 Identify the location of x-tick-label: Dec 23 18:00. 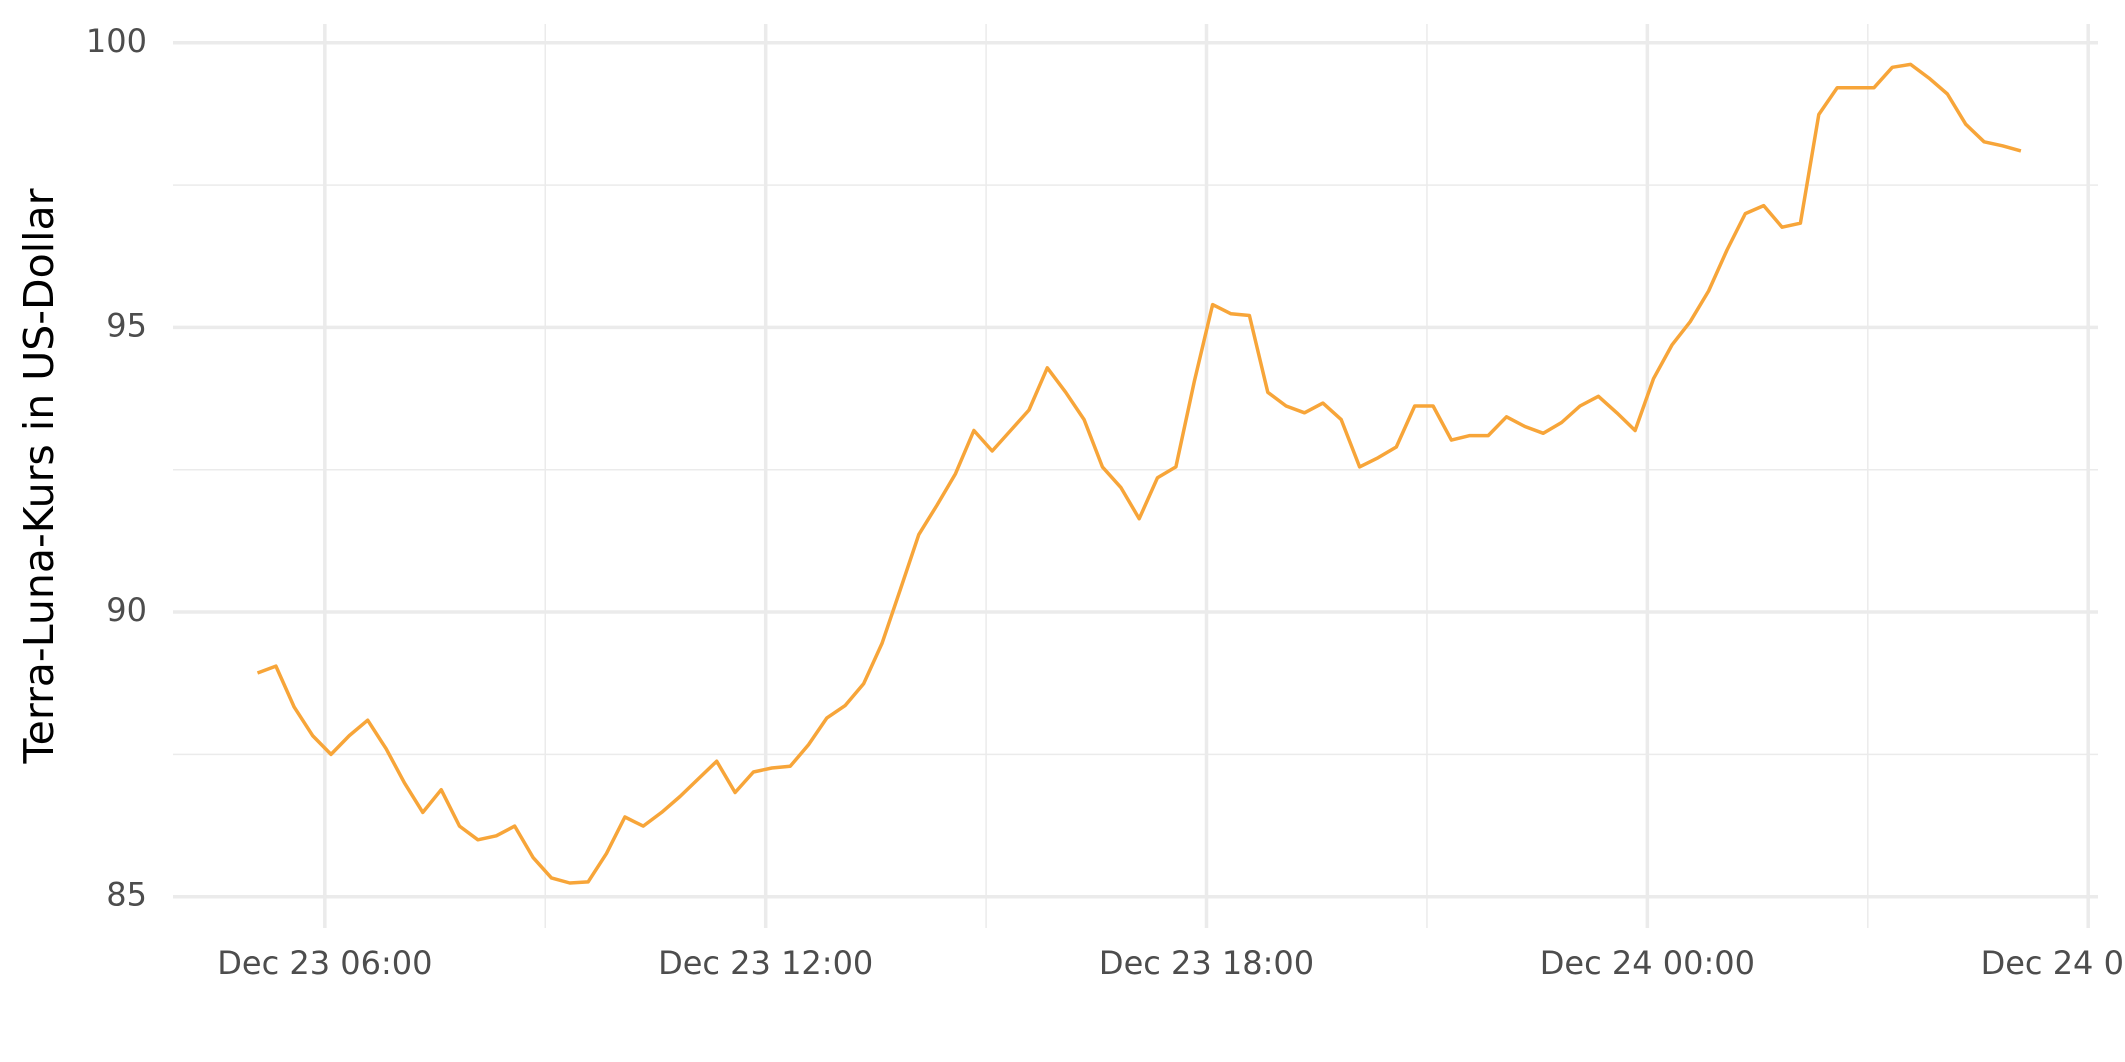
(1206, 963).